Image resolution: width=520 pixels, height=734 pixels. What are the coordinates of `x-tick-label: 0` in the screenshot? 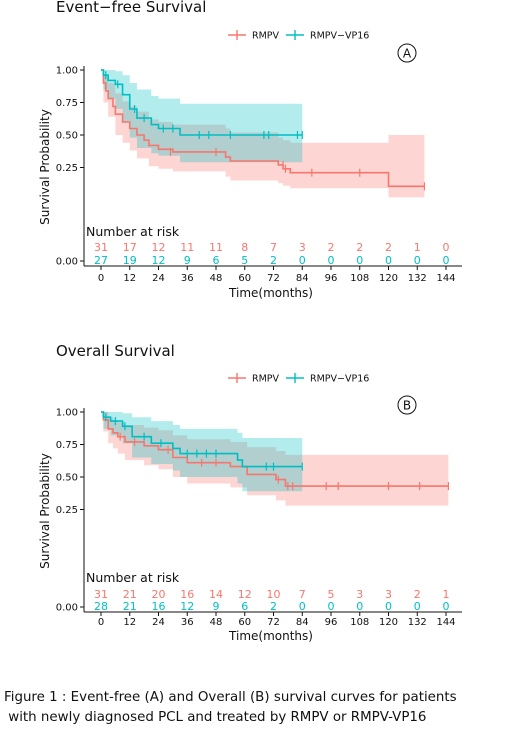 It's located at (101, 278).